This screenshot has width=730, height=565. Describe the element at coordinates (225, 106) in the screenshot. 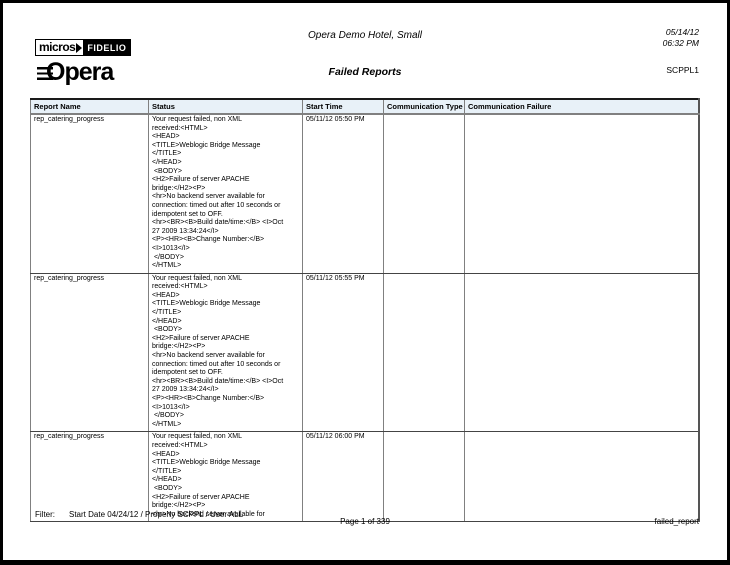

I see `column-header-status: Status` at that location.